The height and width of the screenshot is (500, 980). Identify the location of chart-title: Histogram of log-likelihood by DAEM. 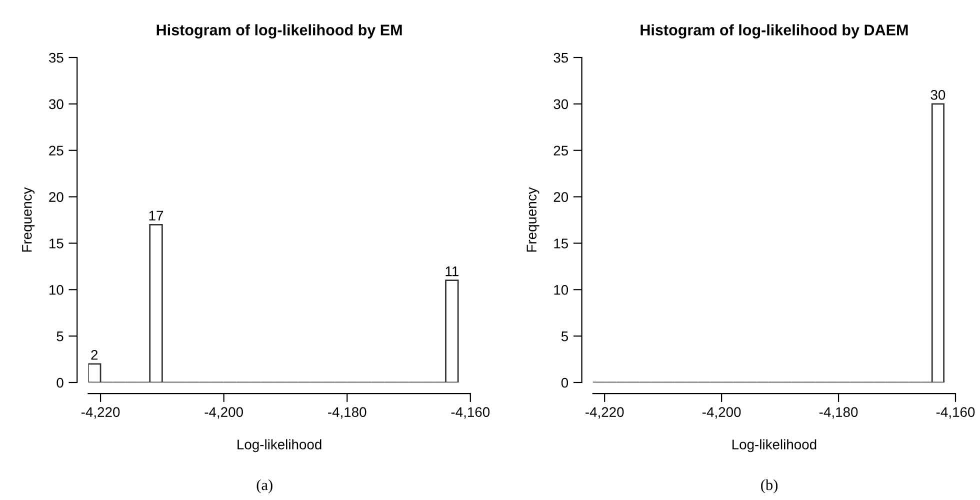
(774, 31).